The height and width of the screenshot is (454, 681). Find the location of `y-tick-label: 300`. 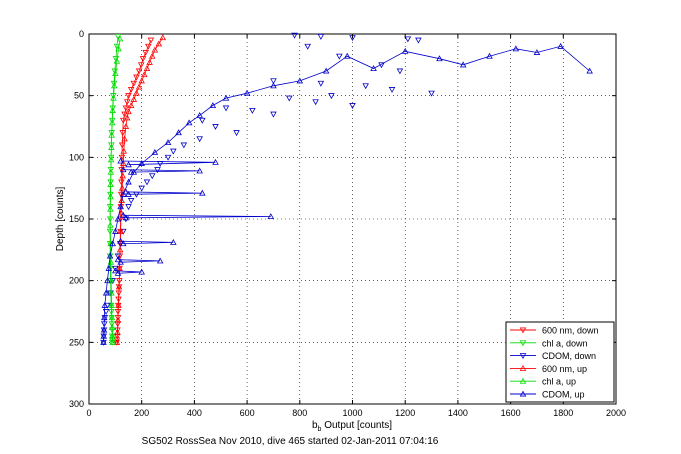

y-tick-label: 300 is located at coordinates (76, 404).